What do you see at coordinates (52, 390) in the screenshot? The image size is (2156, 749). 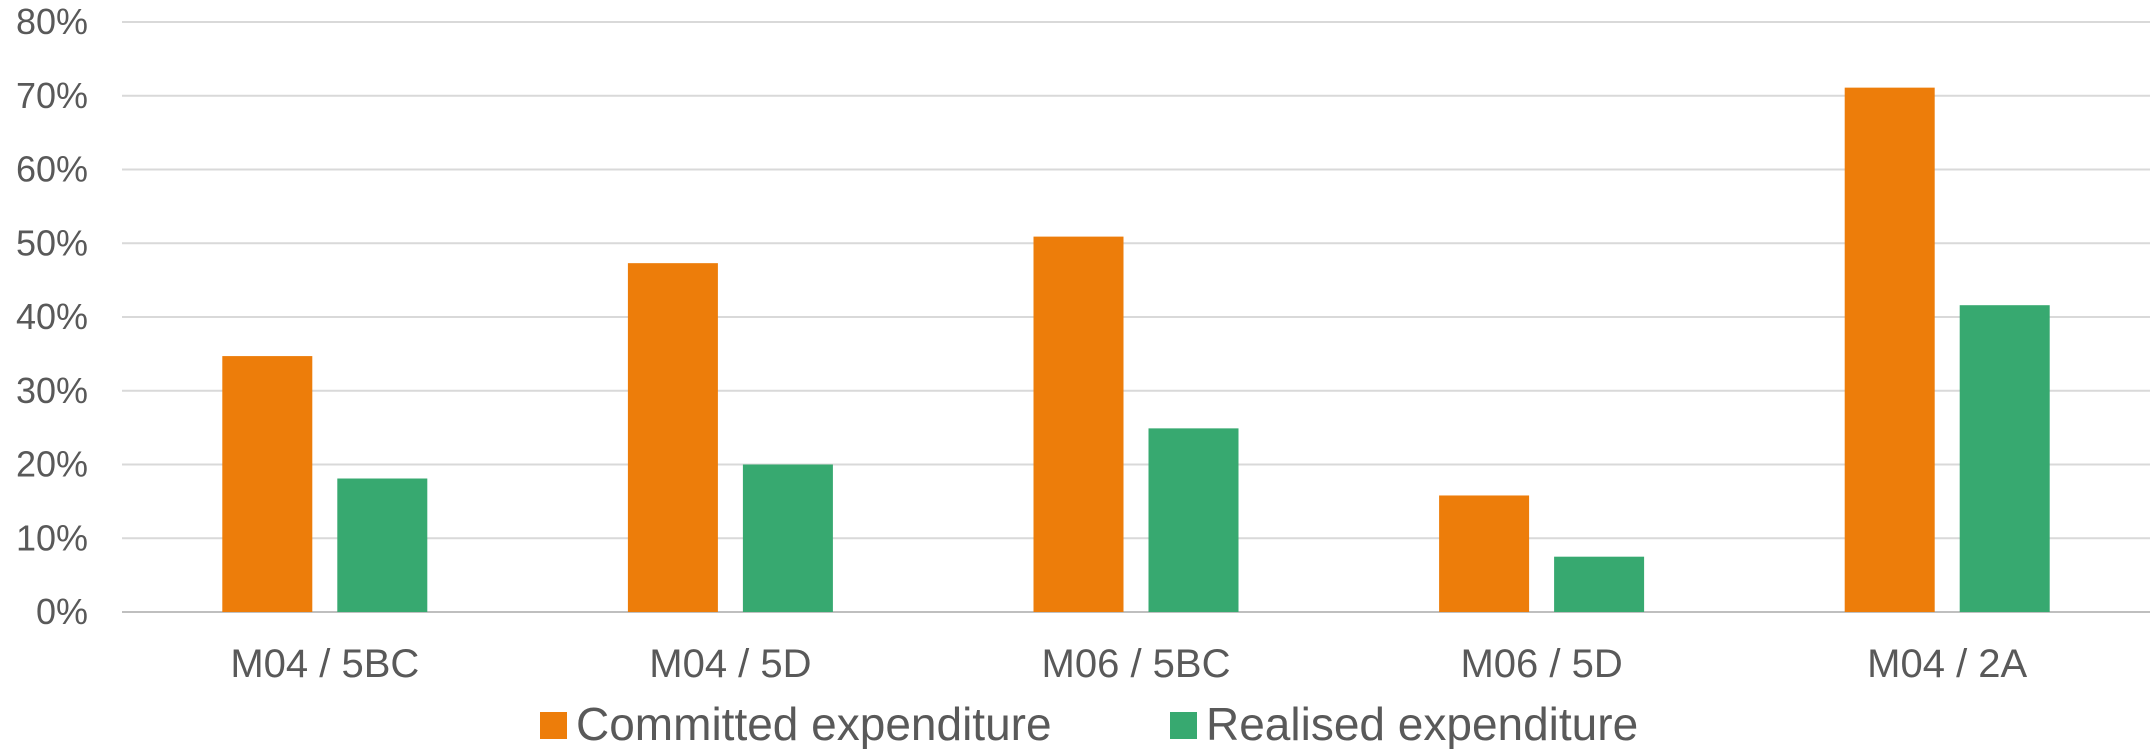 I see `y-tick-label: 30%` at bounding box center [52, 390].